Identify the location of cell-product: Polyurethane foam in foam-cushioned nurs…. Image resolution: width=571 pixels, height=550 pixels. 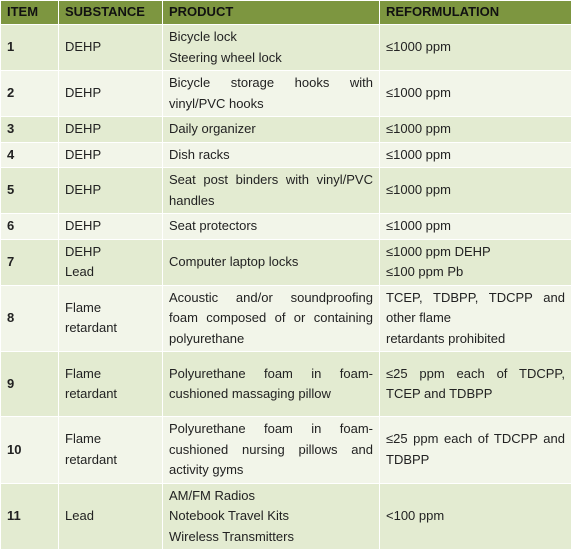
(271, 450).